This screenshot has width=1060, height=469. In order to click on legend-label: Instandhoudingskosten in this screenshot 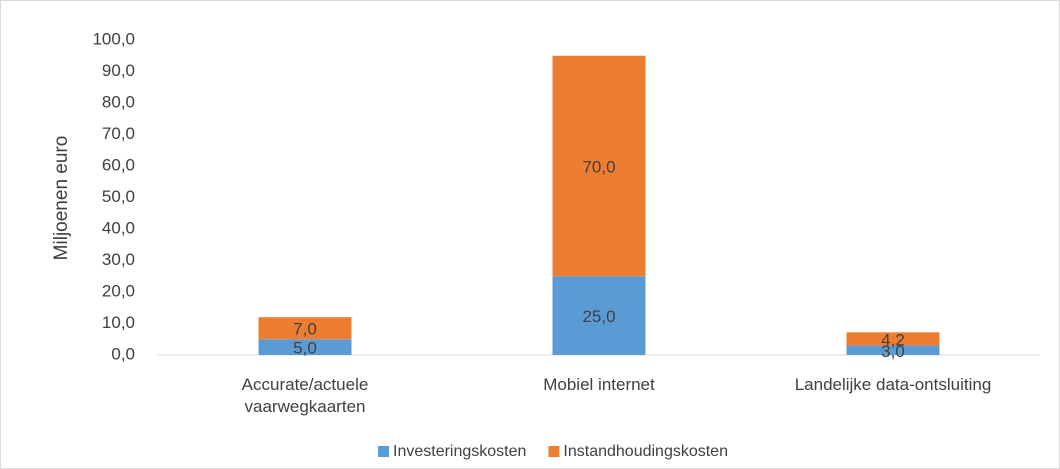, I will do `click(645, 451)`.